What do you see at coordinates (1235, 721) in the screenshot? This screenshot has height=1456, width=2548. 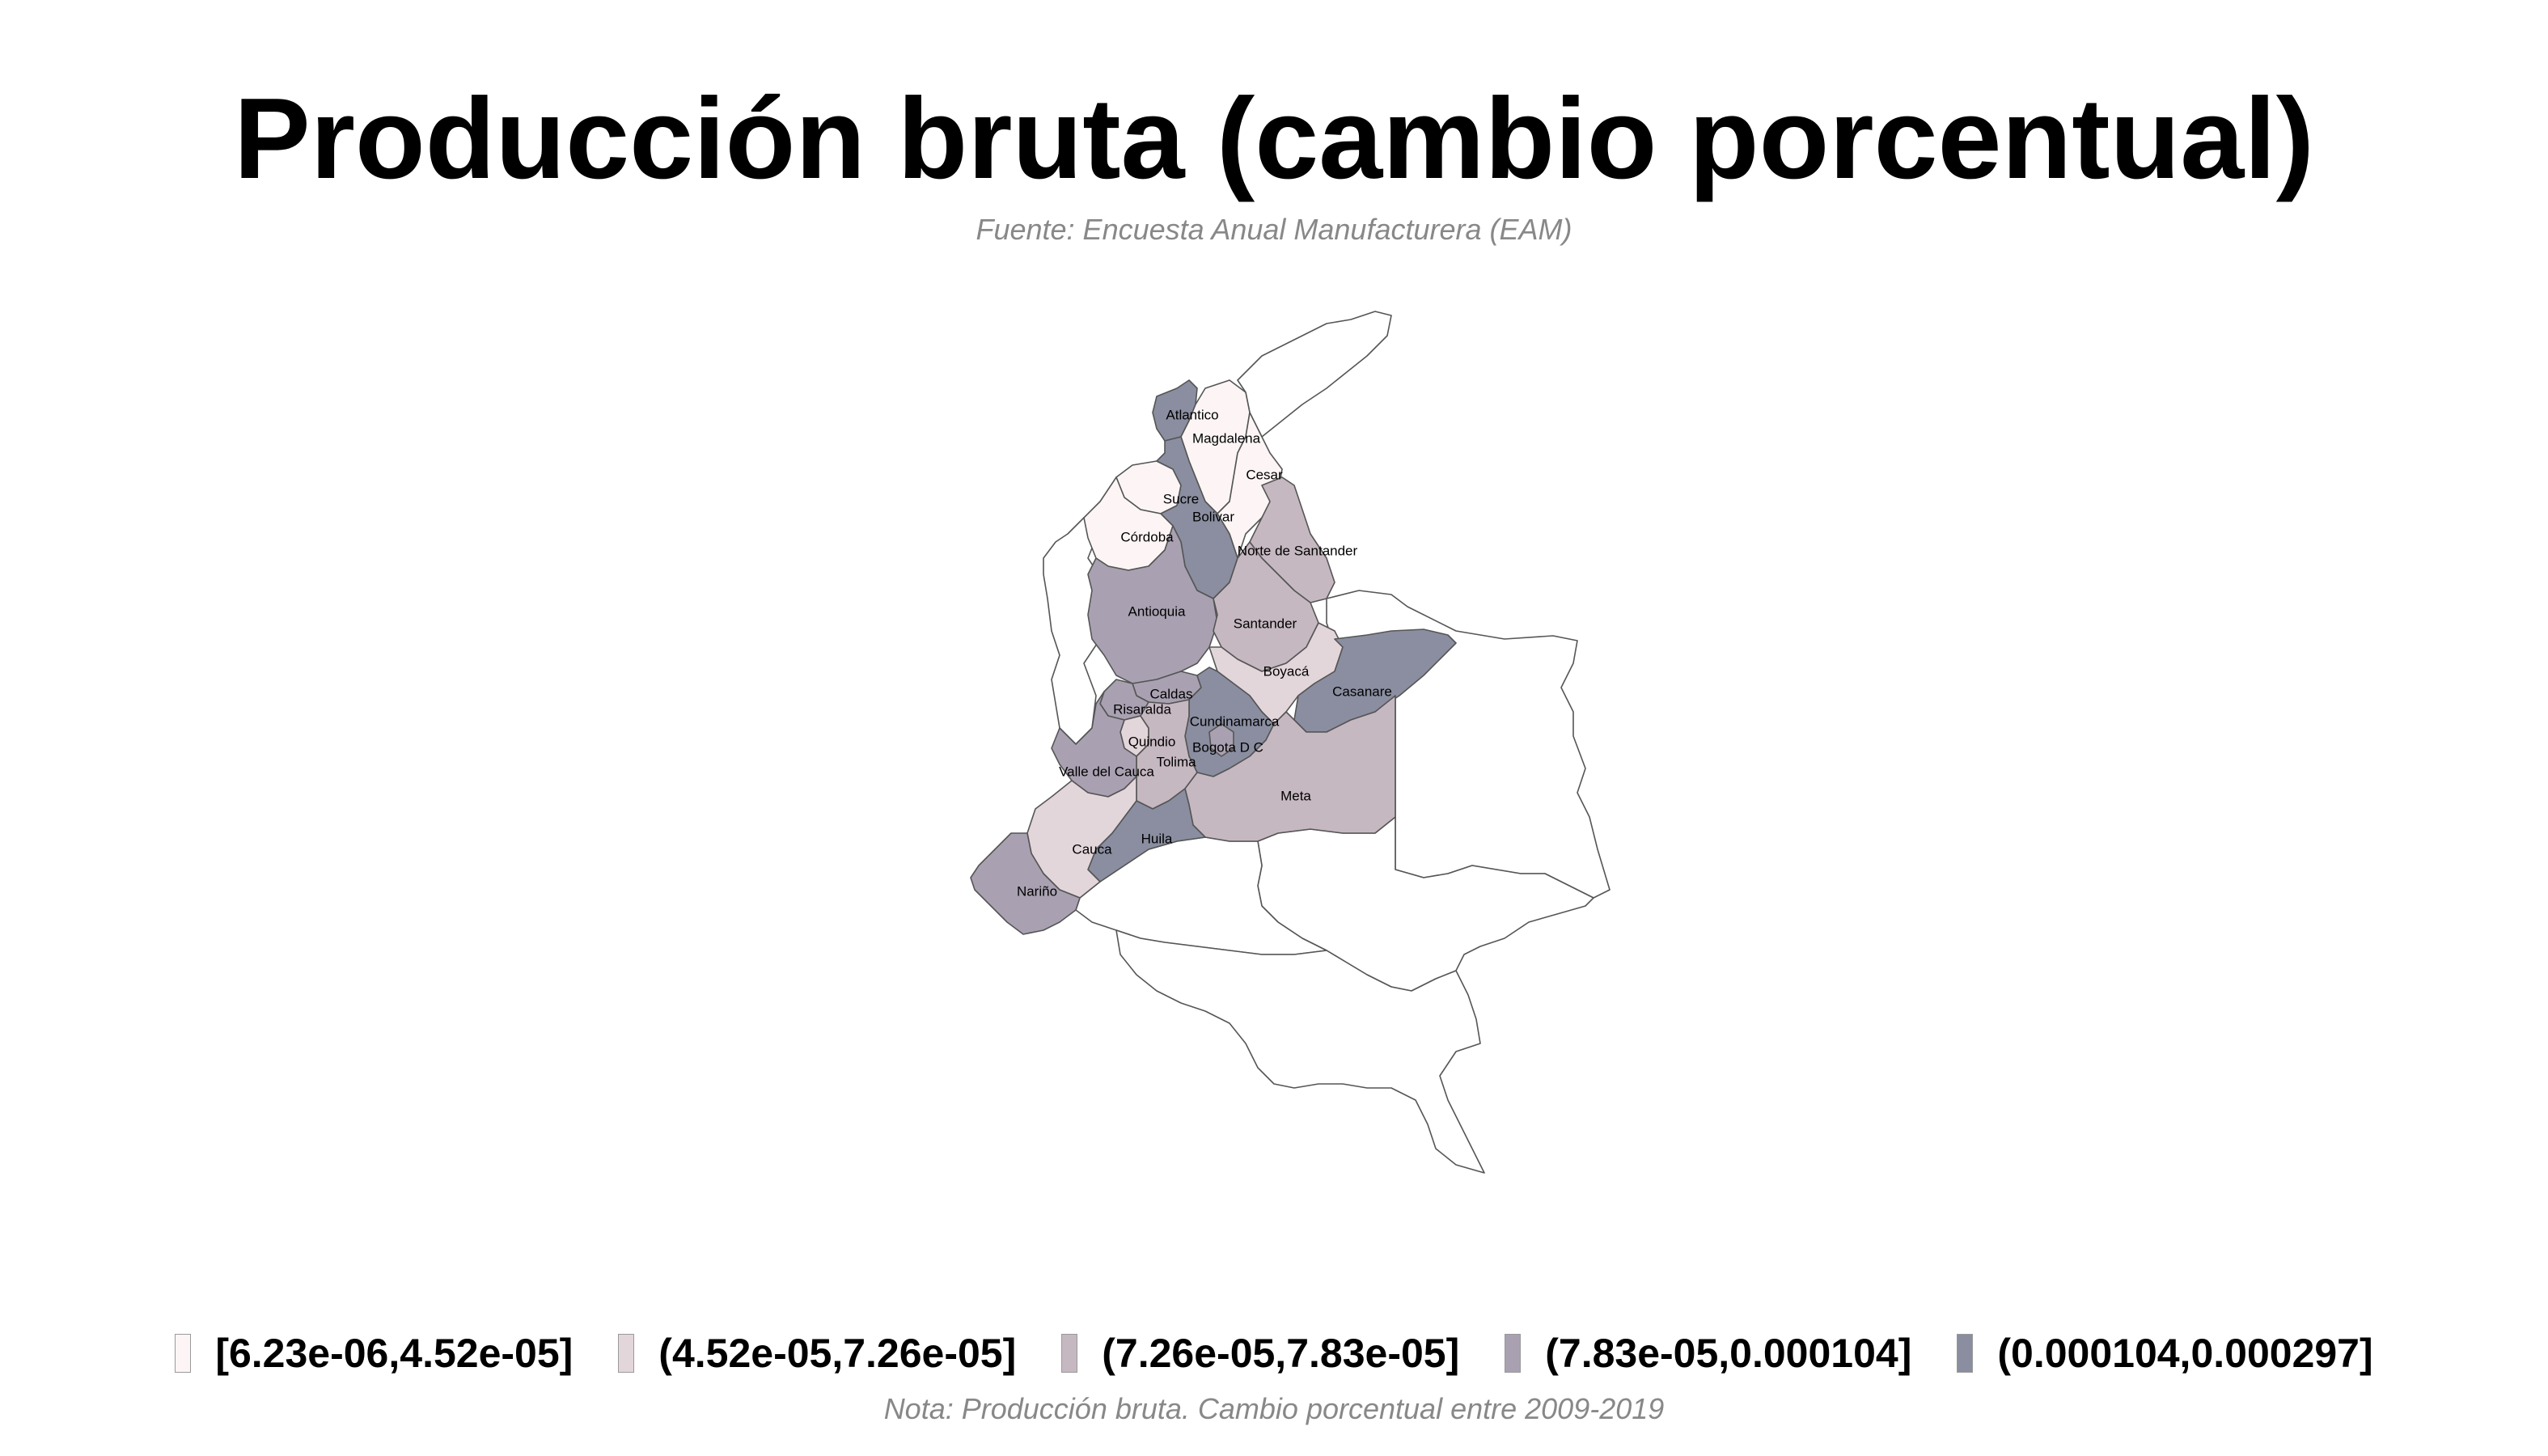 I see `label-cundinamarca: Cundinamarca` at bounding box center [1235, 721].